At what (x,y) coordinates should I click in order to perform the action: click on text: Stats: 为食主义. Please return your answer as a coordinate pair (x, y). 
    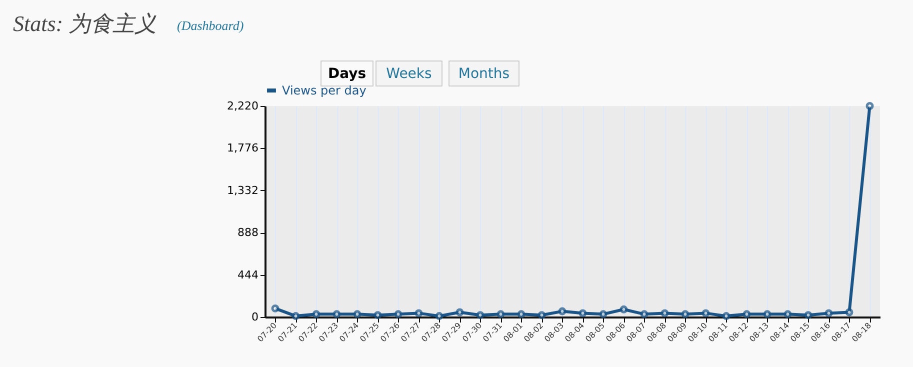
    Looking at the image, I should click on (85, 23).